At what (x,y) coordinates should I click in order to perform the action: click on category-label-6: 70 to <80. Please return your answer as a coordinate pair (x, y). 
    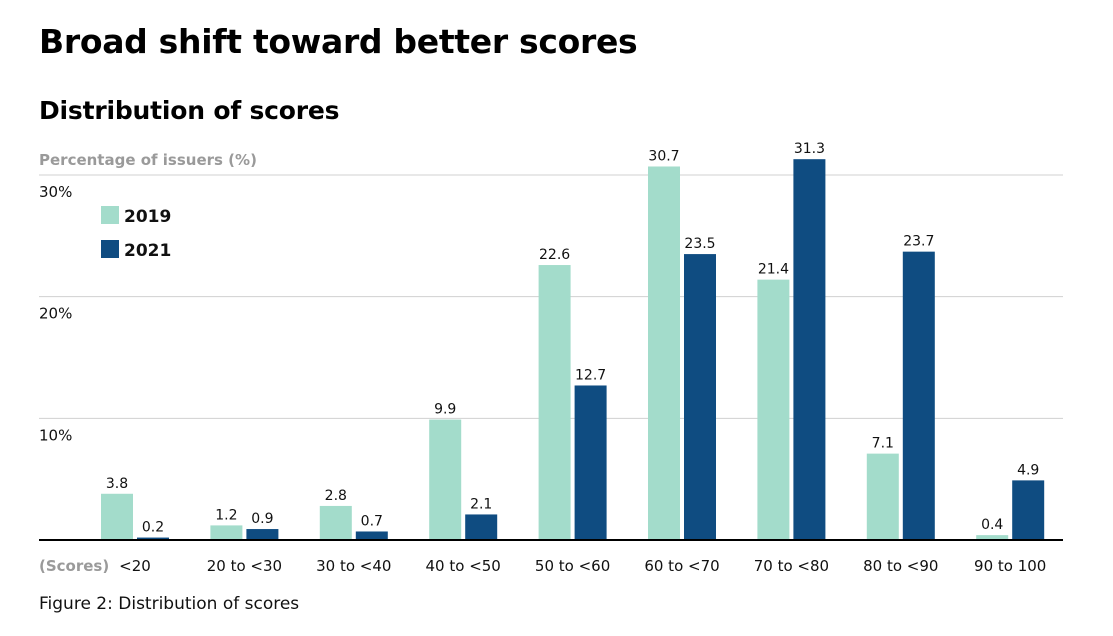
    Looking at the image, I should click on (791, 566).